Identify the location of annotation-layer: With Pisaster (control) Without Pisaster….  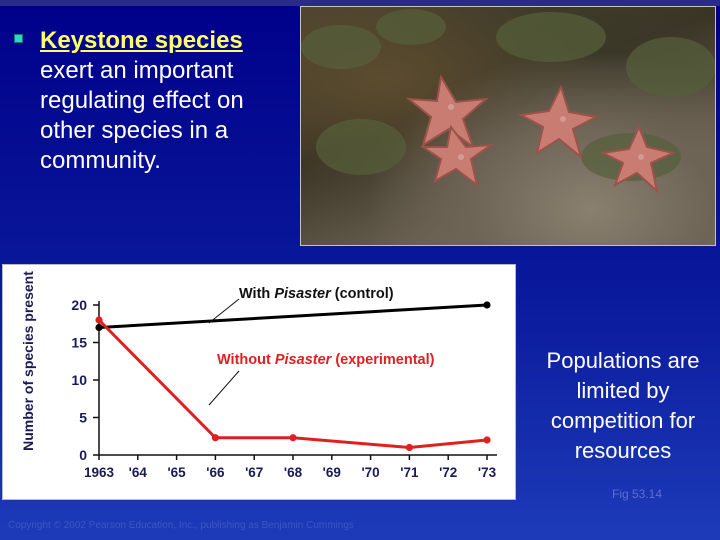
(321, 346).